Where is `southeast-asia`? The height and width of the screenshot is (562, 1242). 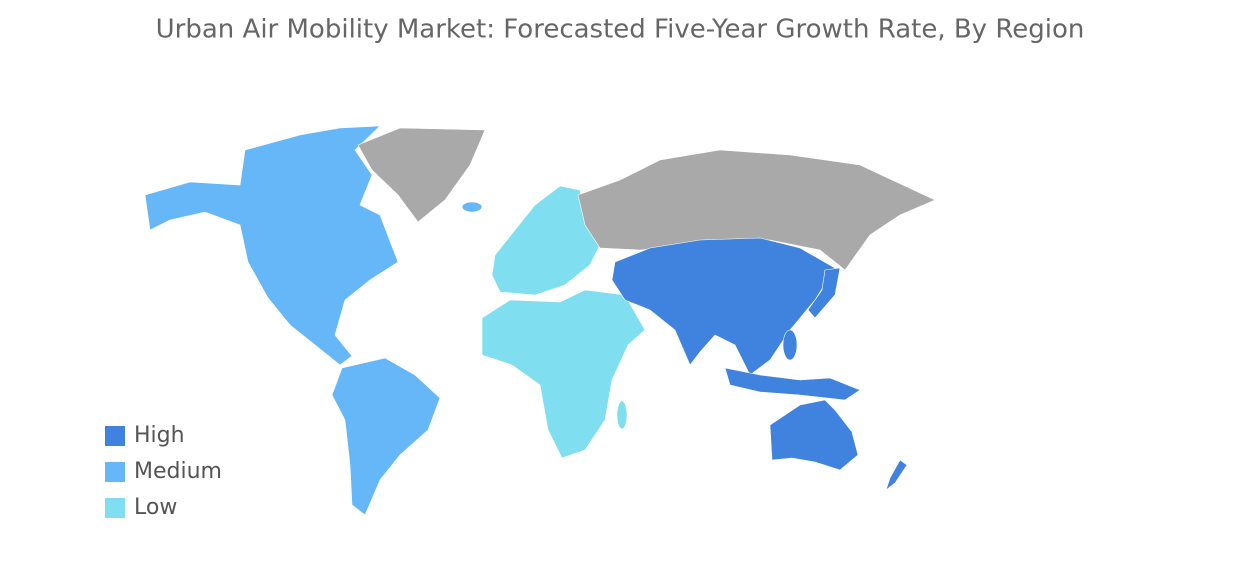
southeast-asia is located at coordinates (792, 384).